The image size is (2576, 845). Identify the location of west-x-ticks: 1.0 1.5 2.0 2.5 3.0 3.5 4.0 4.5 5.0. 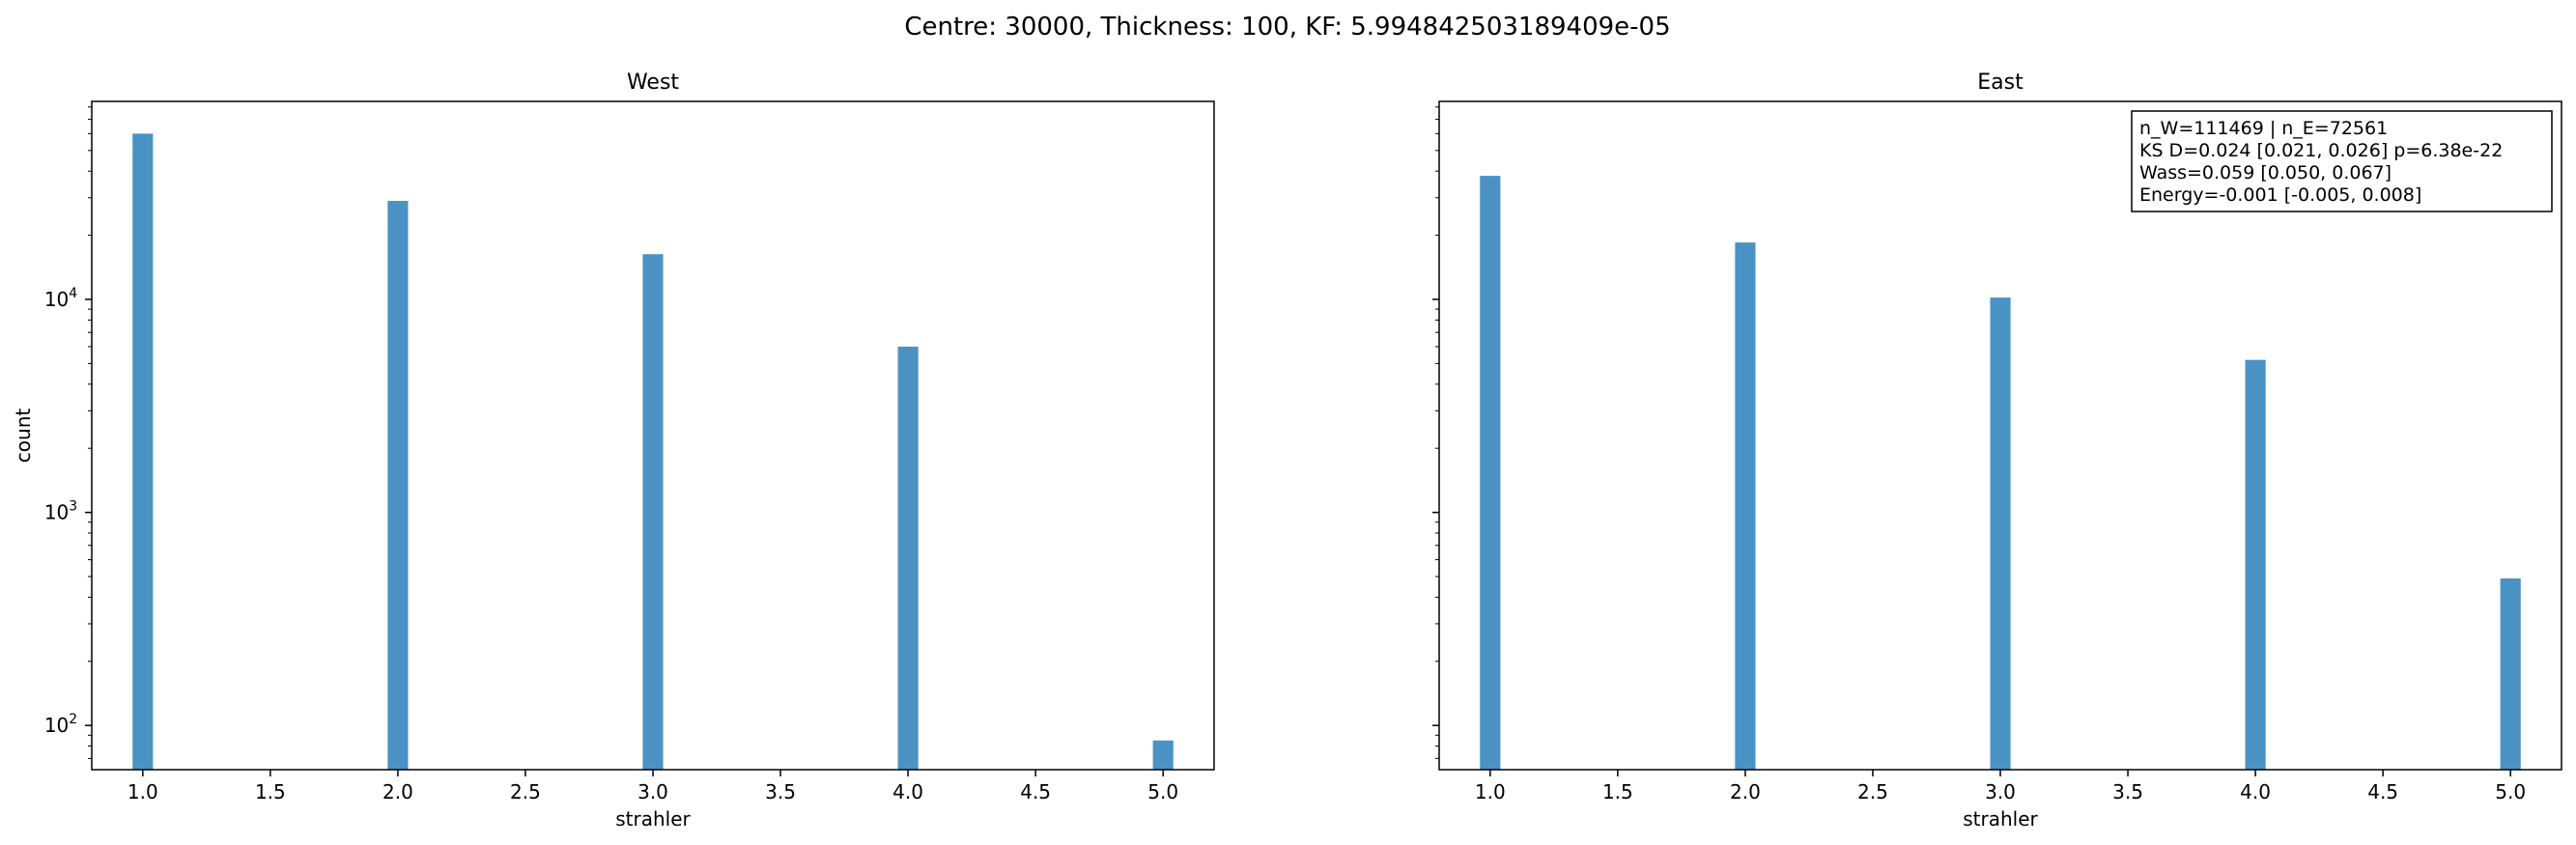
(652, 786).